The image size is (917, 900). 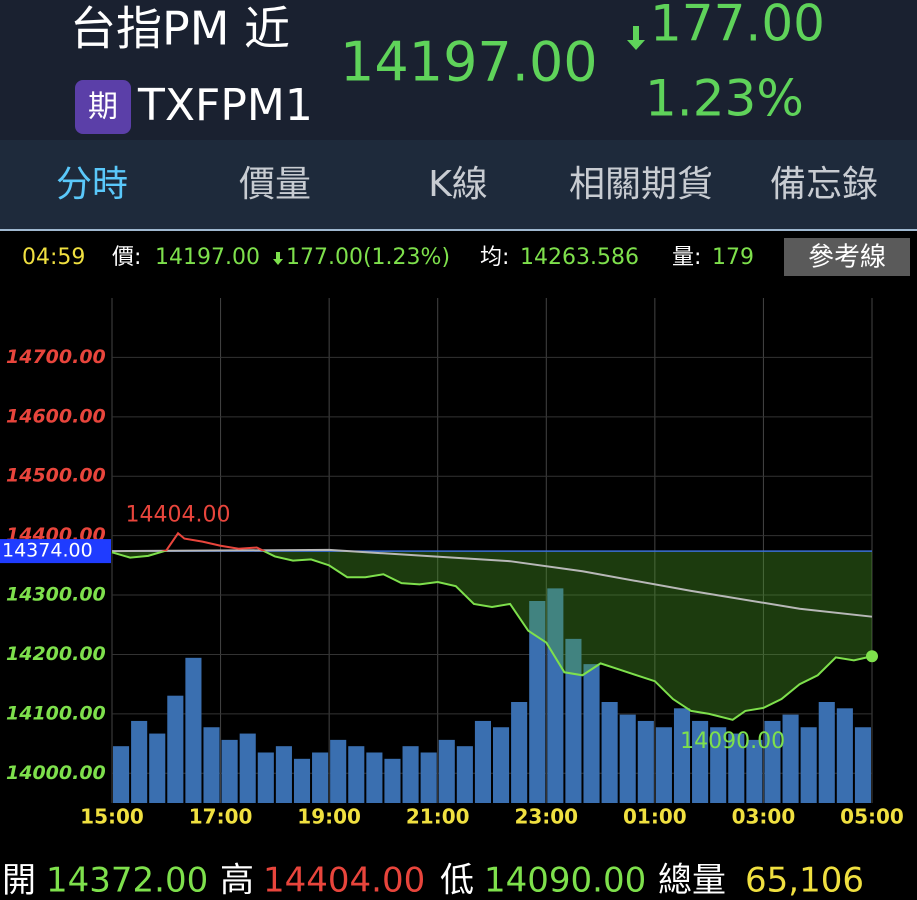 What do you see at coordinates (492, 583) in the screenshot?
I see `average-line` at bounding box center [492, 583].